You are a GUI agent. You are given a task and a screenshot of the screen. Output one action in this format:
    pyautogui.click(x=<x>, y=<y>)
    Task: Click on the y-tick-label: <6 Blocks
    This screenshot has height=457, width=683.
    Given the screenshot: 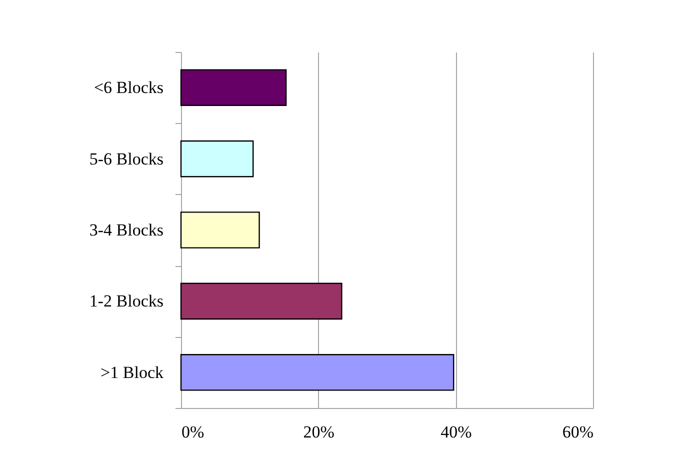 What is the action you would take?
    pyautogui.click(x=129, y=88)
    